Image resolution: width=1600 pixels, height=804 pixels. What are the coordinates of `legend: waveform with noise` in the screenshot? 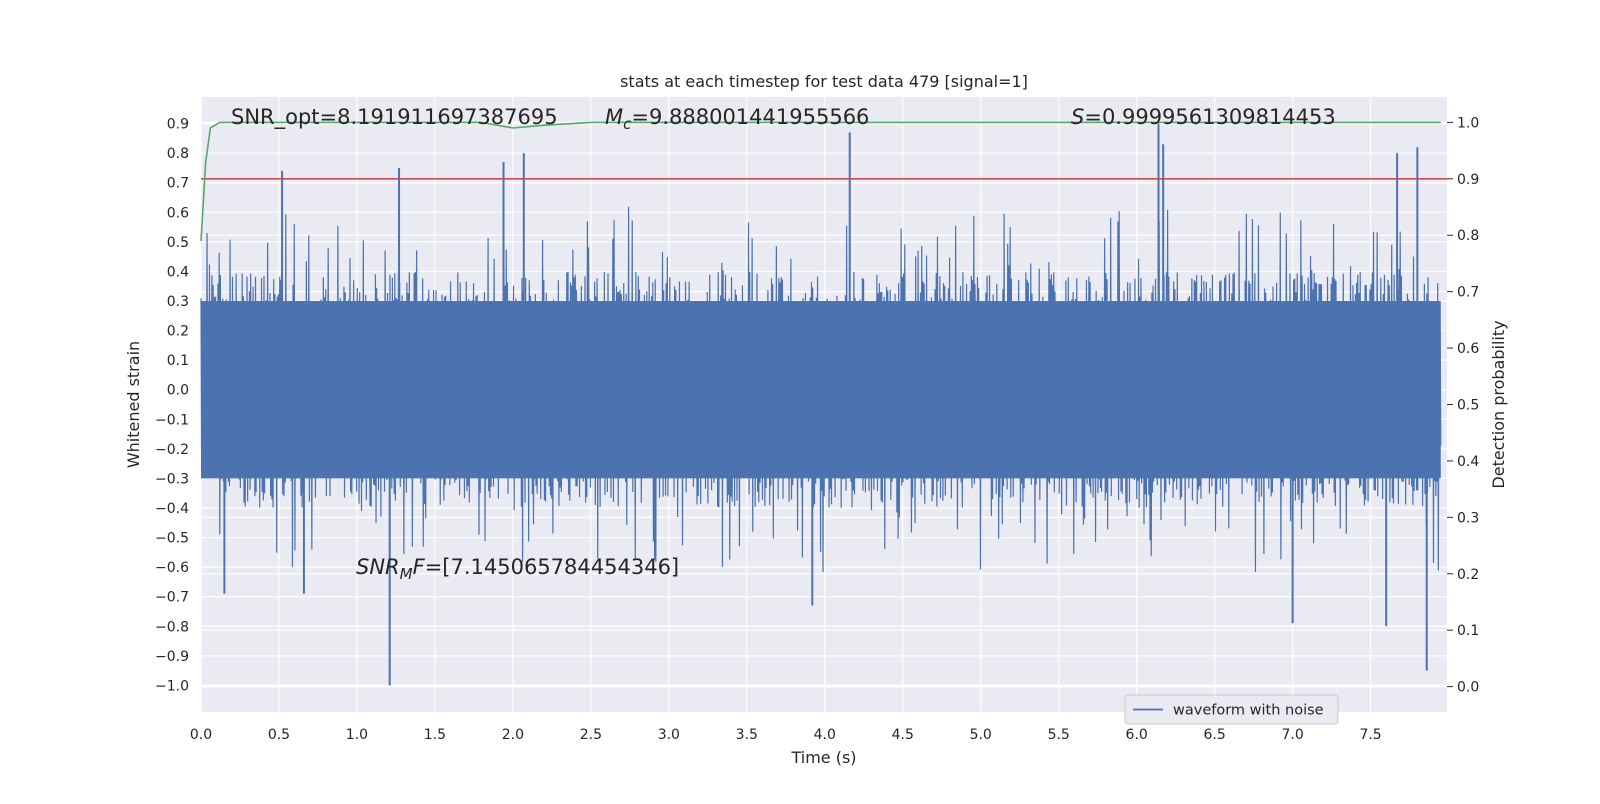 It's located at (1231, 709).